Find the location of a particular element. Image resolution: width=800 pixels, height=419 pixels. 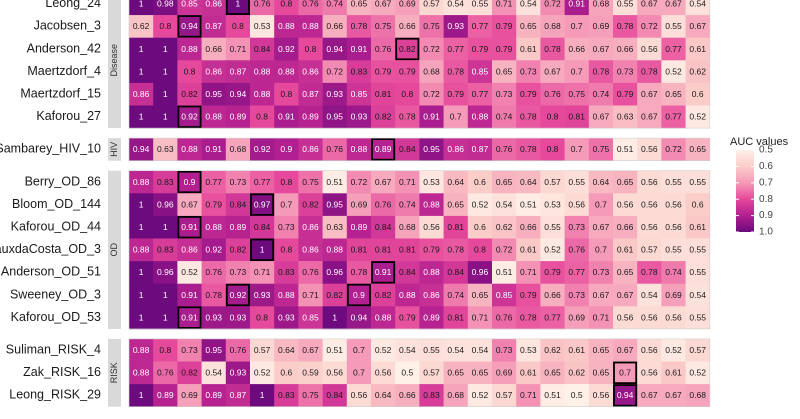

cell-value-label: 0.78 is located at coordinates (528, 317).